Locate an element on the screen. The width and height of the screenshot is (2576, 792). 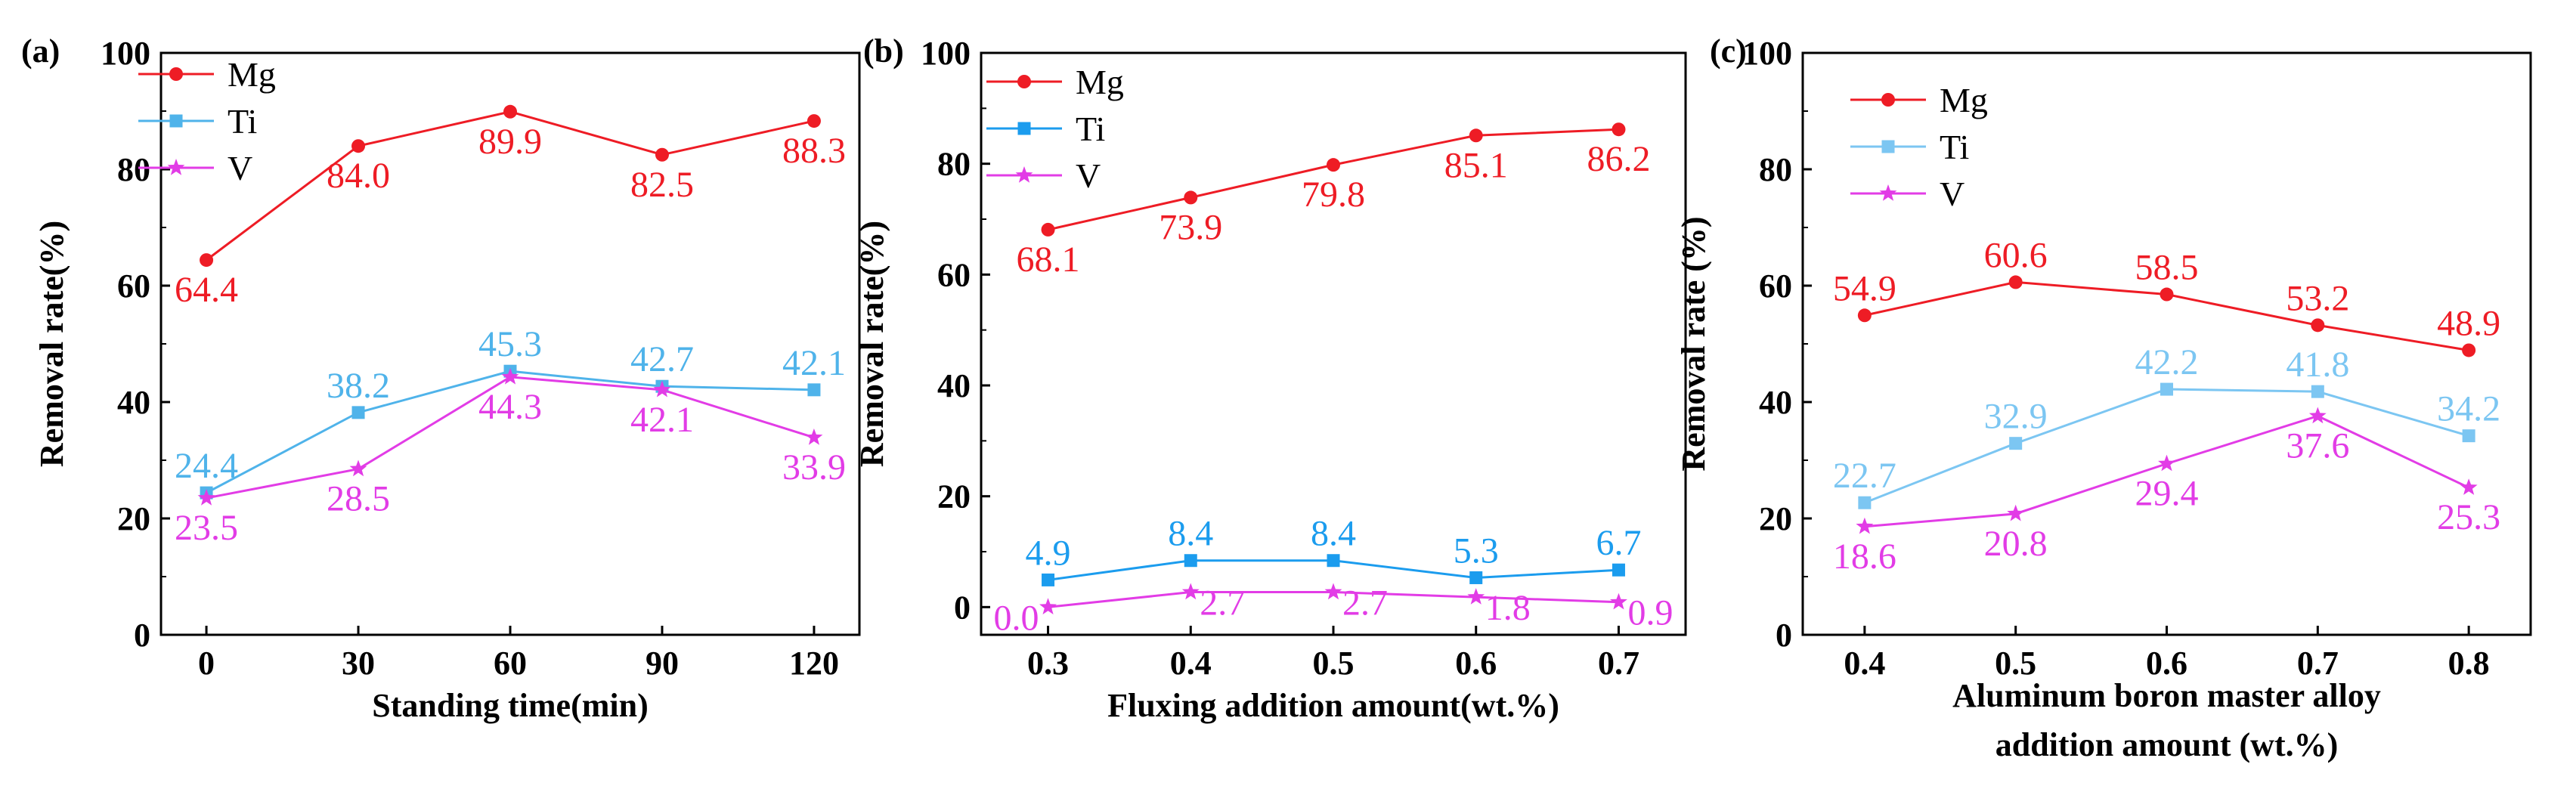
data-label-ti: 22.7 is located at coordinates (1864, 476).